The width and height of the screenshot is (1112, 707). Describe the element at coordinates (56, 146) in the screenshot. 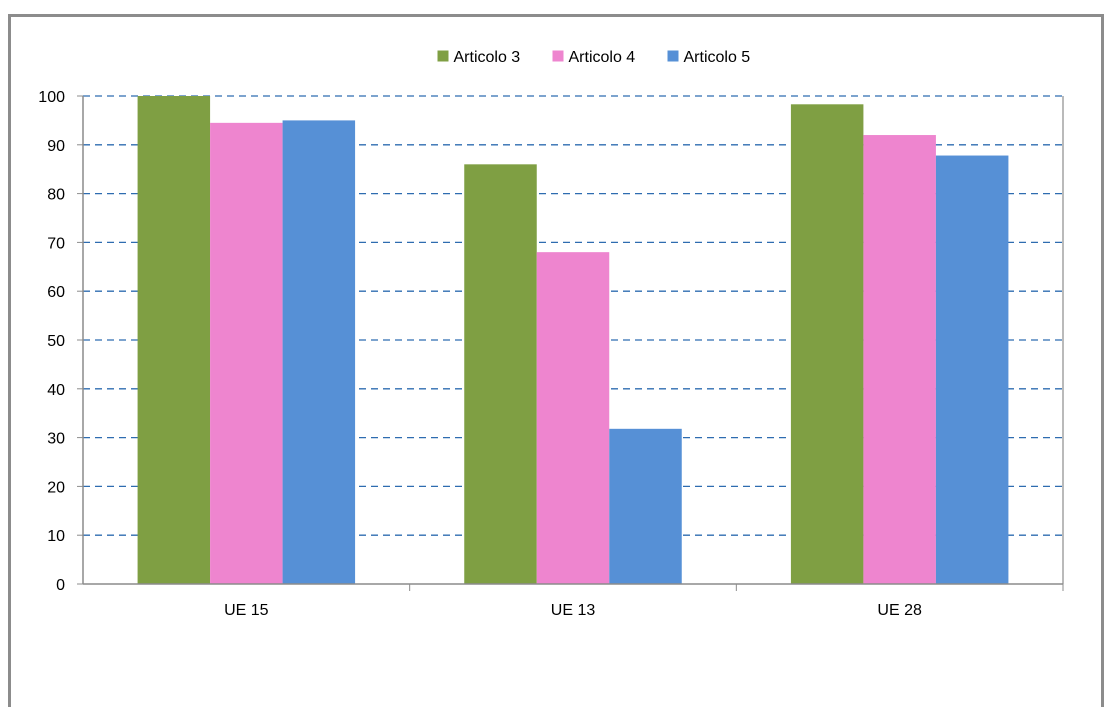

I see `y-tick-label-90: 90` at that location.